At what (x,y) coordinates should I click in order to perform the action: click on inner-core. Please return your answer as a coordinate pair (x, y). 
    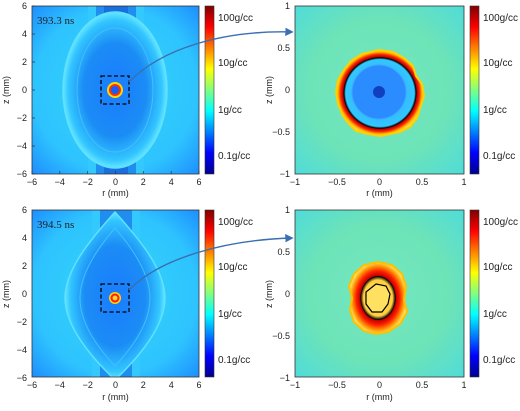
    Looking at the image, I should click on (378, 298).